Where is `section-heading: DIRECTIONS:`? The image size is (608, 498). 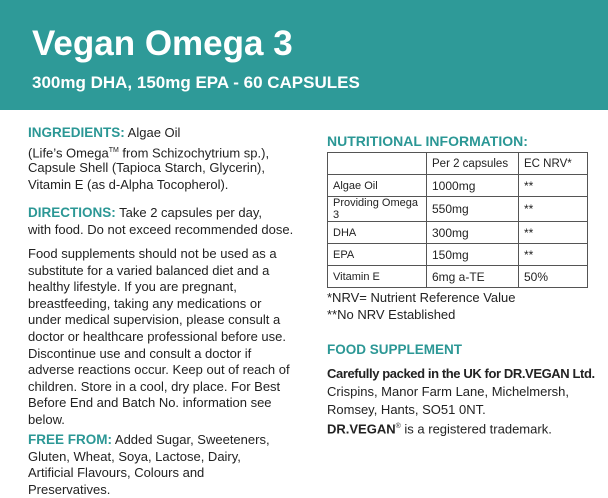
section-heading: DIRECTIONS: is located at coordinates (72, 212).